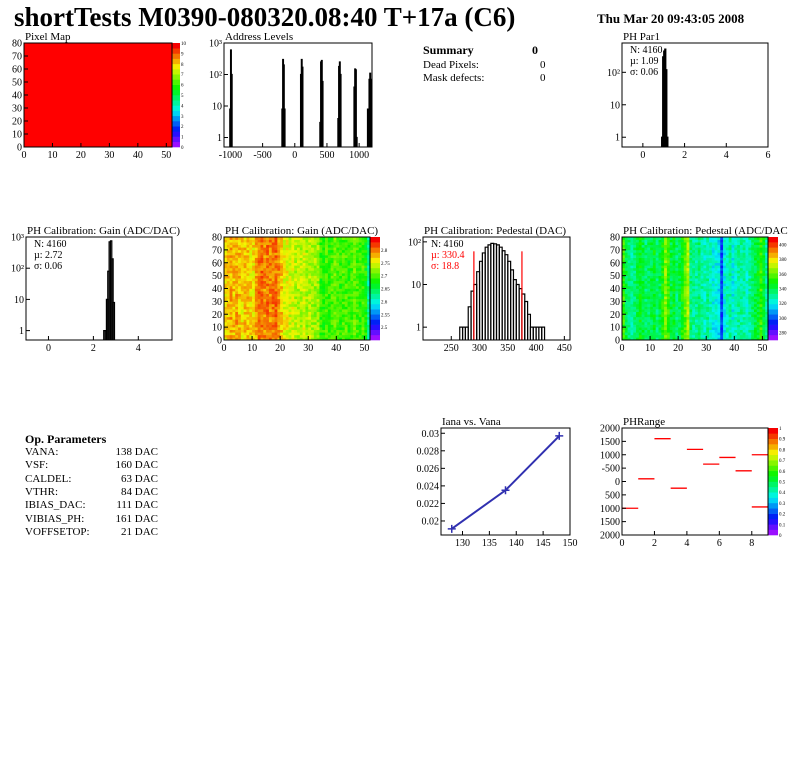  What do you see at coordinates (773, 276) in the screenshot?
I see `colorbar-cell` at bounding box center [773, 276].